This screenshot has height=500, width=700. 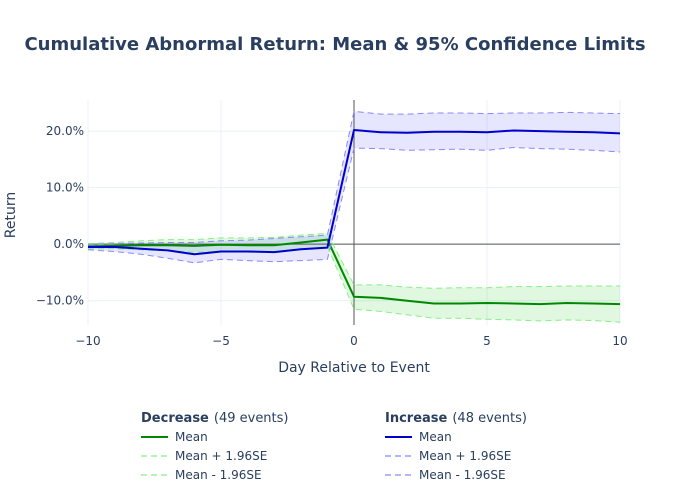 What do you see at coordinates (487, 341) in the screenshot?
I see `x-tick-label: 5` at bounding box center [487, 341].